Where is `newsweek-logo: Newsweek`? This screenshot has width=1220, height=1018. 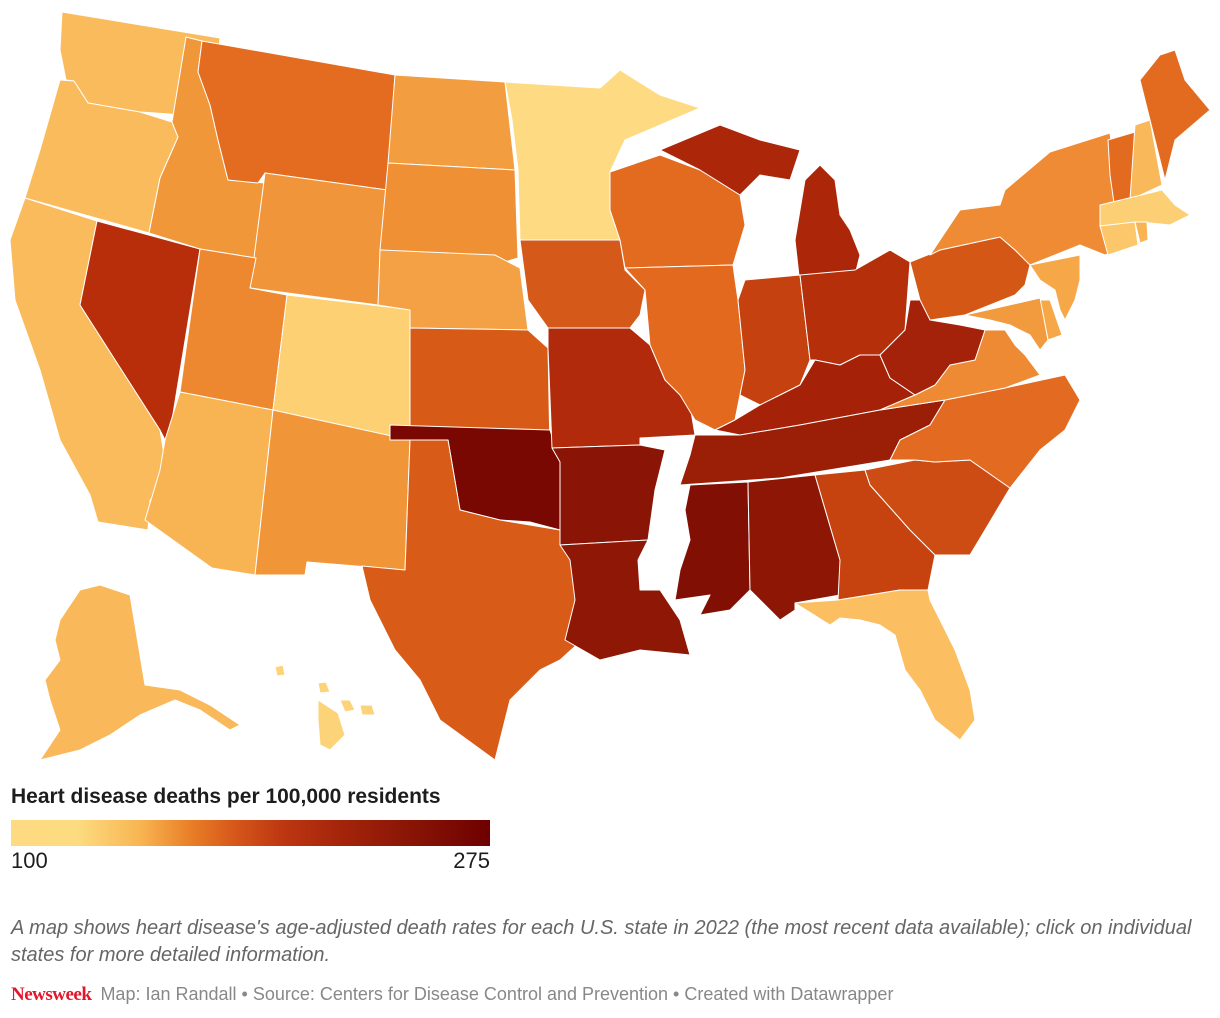
newsweek-logo: Newsweek is located at coordinates (51, 994).